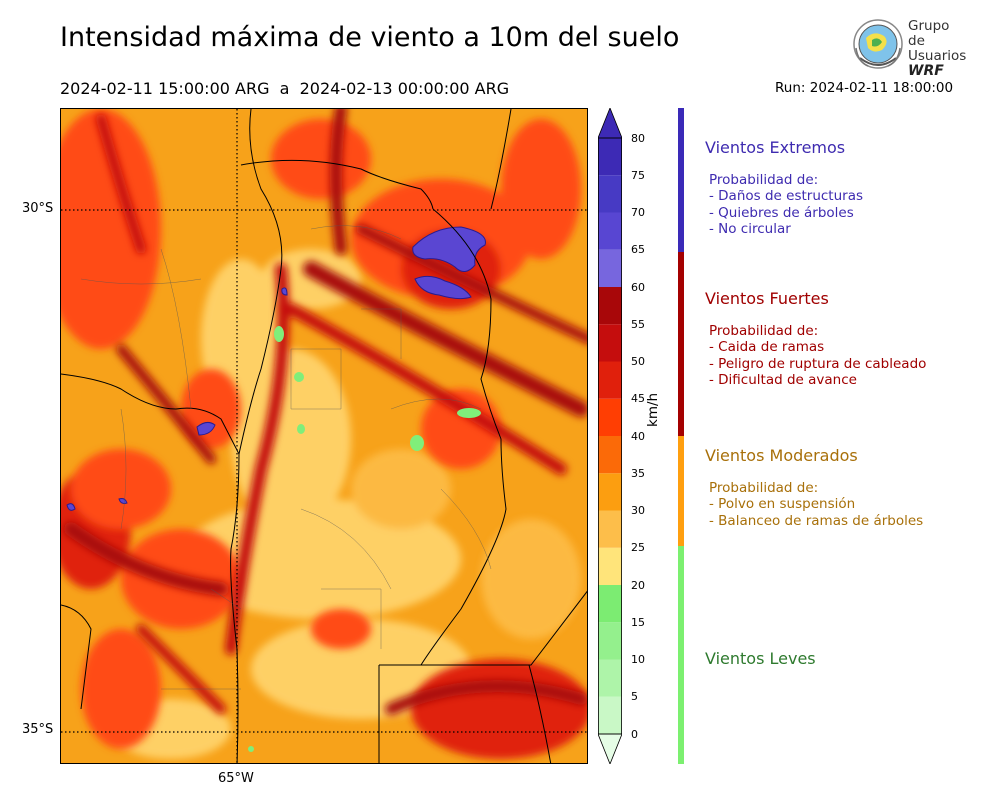  I want to click on colorbar-tick-label: 50, so click(638, 361).